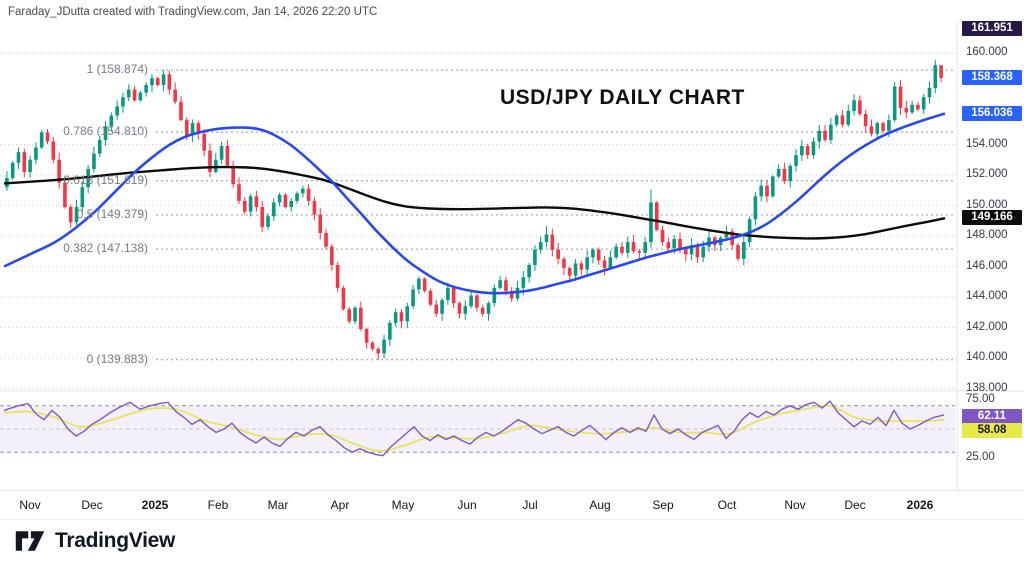 This screenshot has width=1024, height=567. What do you see at coordinates (278, 505) in the screenshot?
I see `time-tick-label: Mar` at bounding box center [278, 505].